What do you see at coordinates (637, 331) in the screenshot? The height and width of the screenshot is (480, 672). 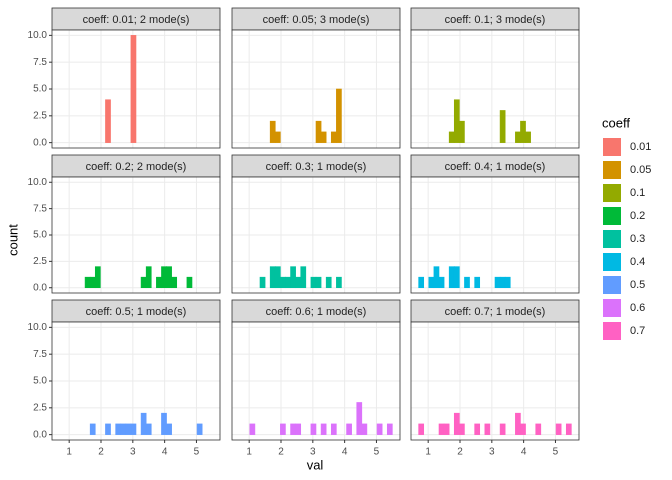 I see `legend-label: 0.7` at bounding box center [637, 331].